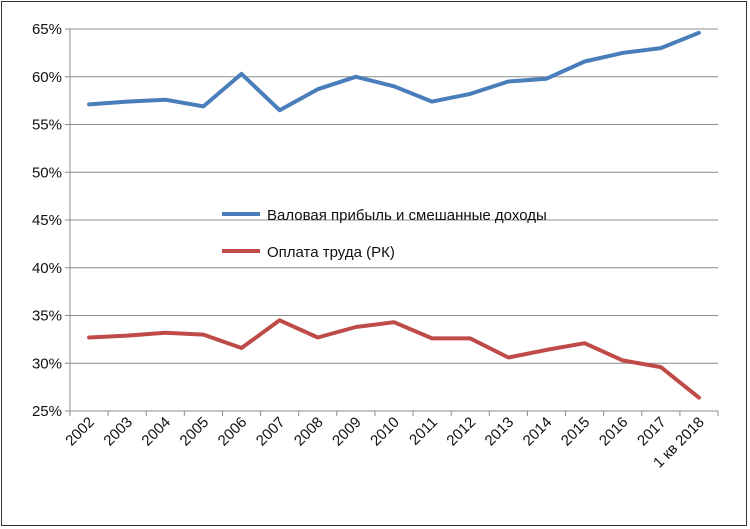  I want to click on x-tick-label: 2013, so click(500, 432).